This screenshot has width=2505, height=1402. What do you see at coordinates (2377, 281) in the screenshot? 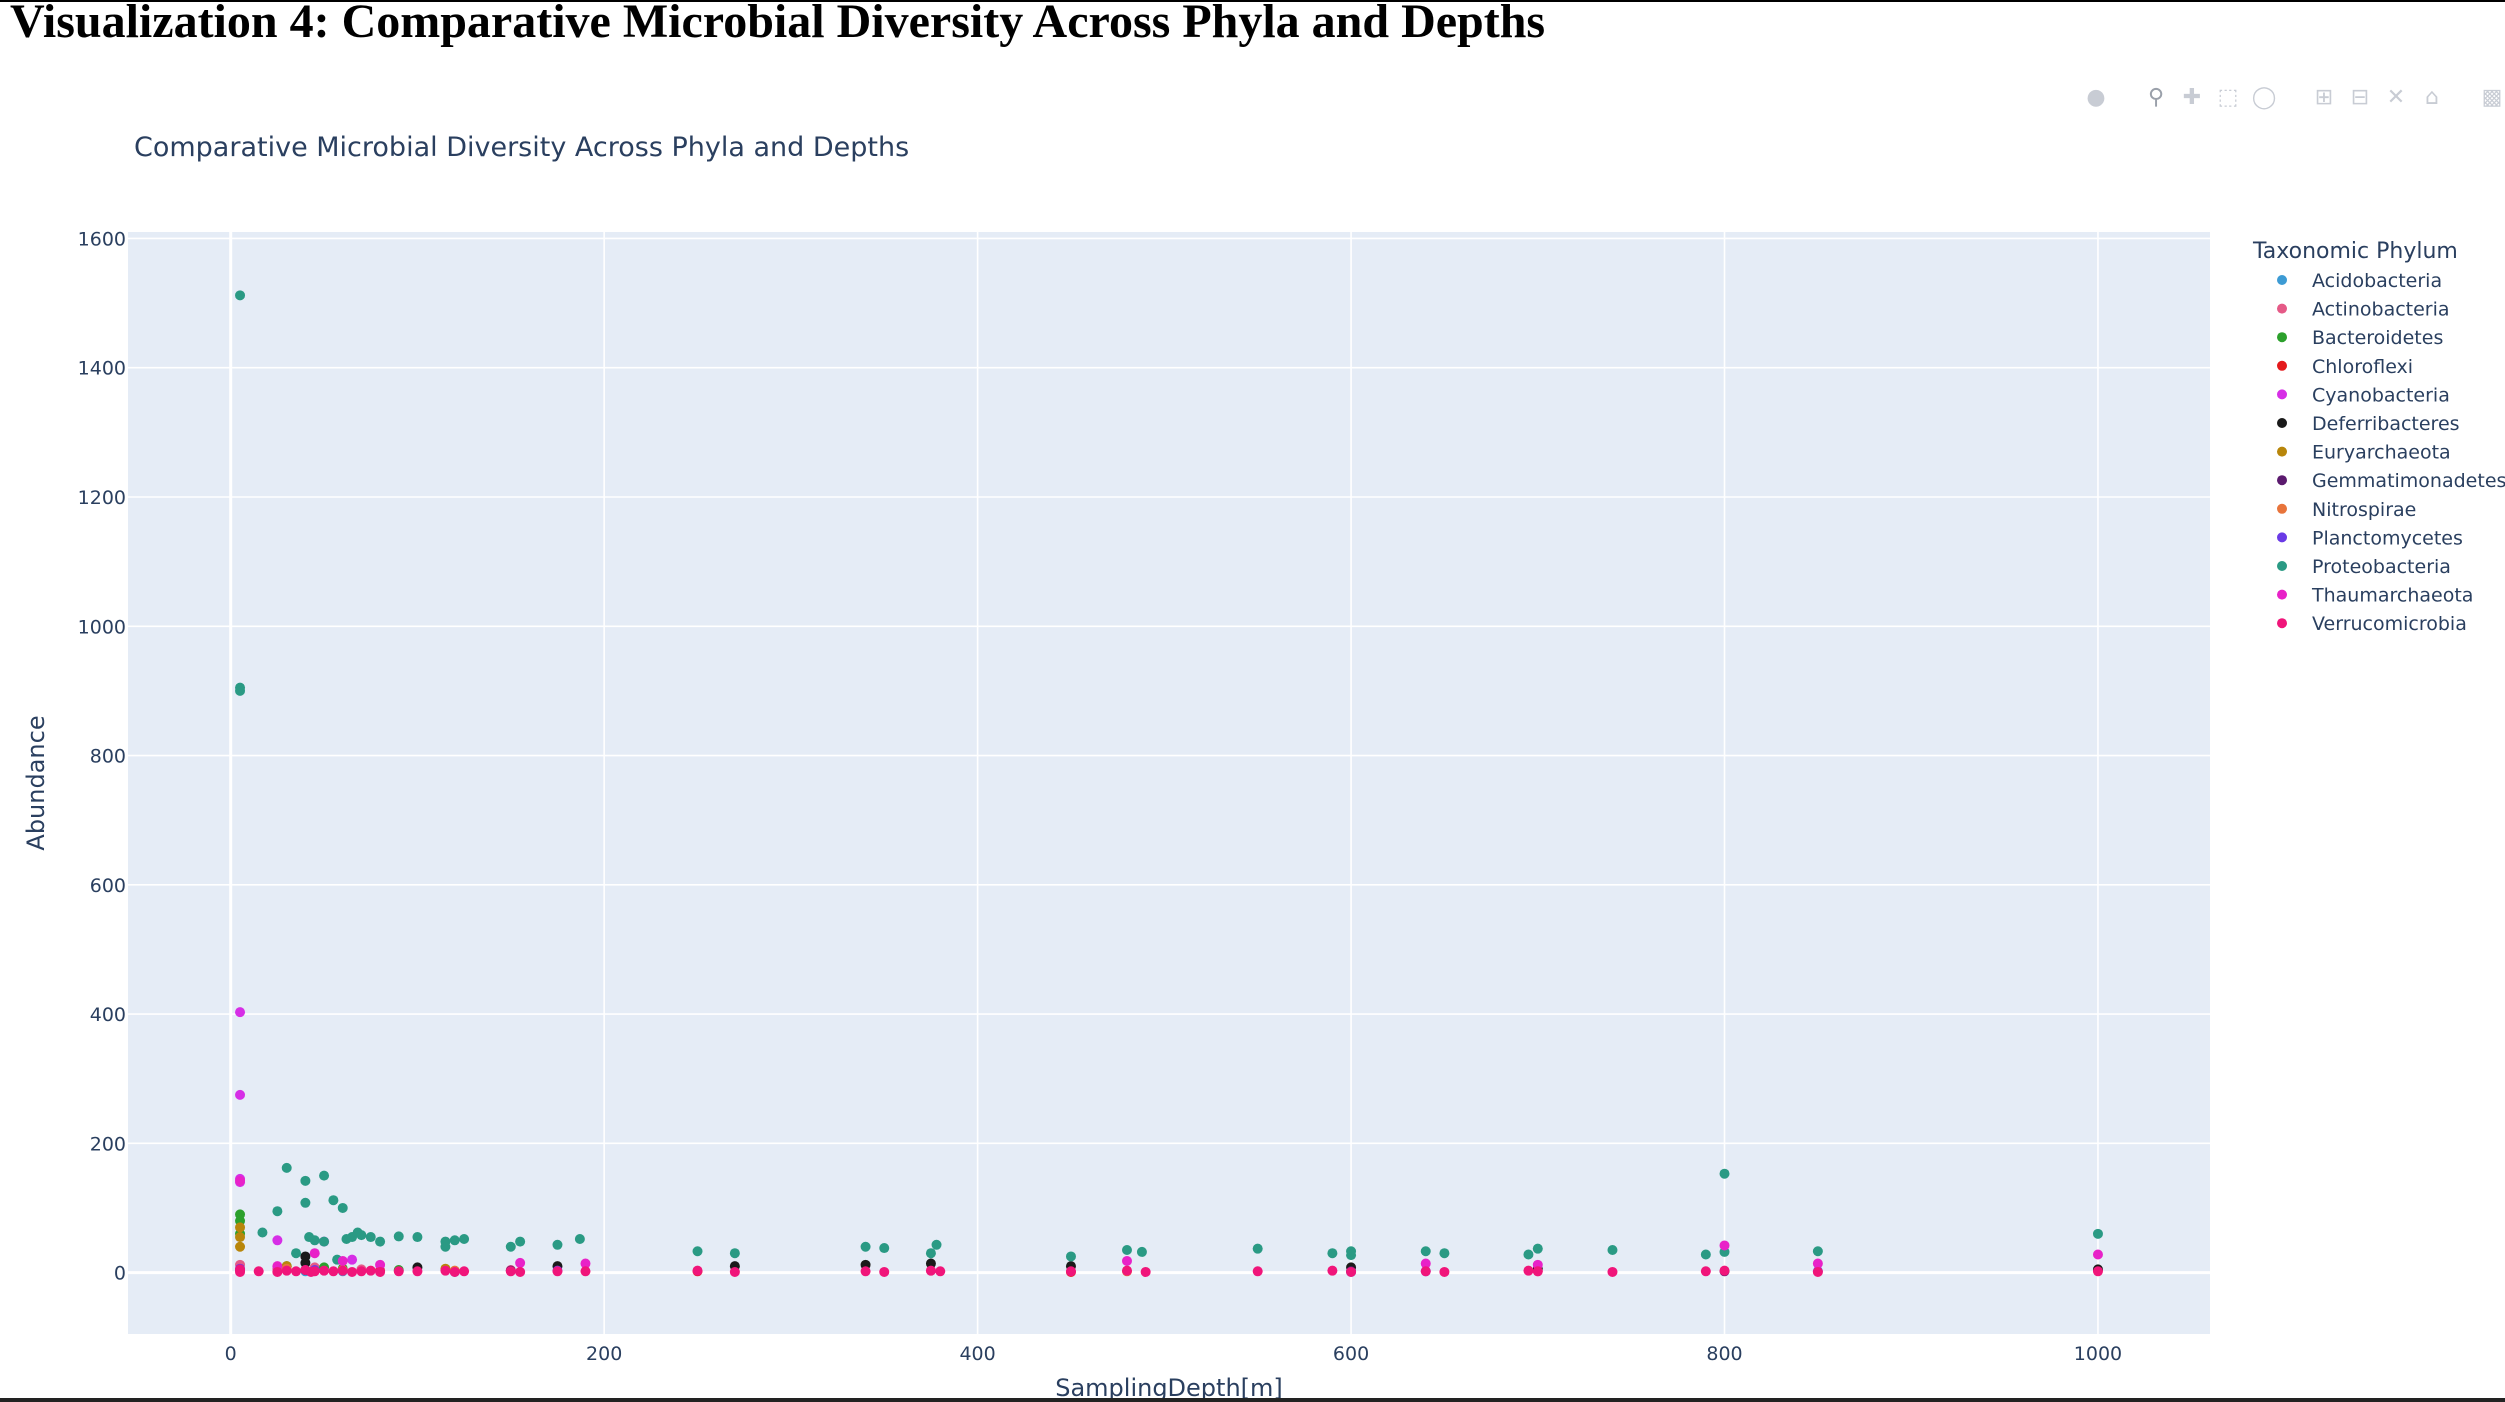
I see `legend-label-acidobacteria: Acidobacteria` at bounding box center [2377, 281].